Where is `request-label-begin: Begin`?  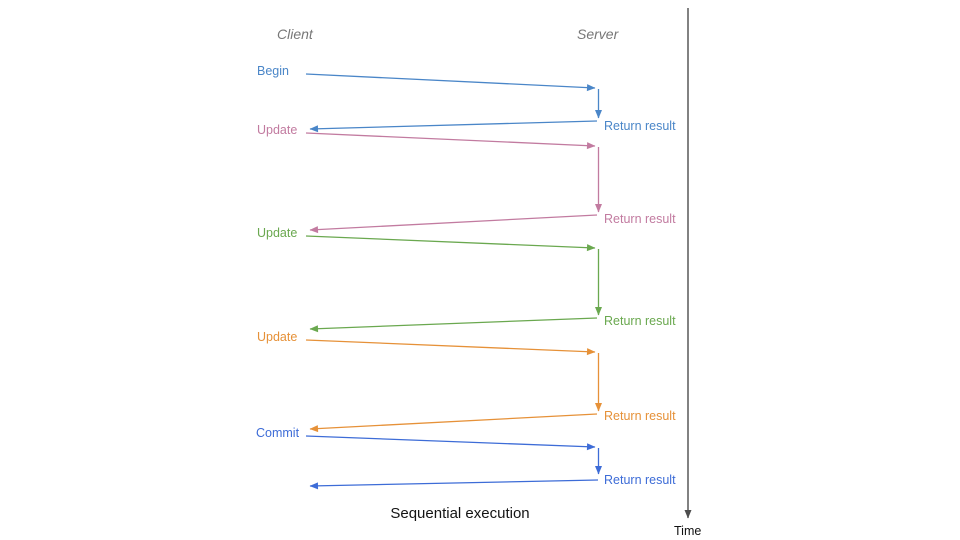
request-label-begin: Begin is located at coordinates (273, 71).